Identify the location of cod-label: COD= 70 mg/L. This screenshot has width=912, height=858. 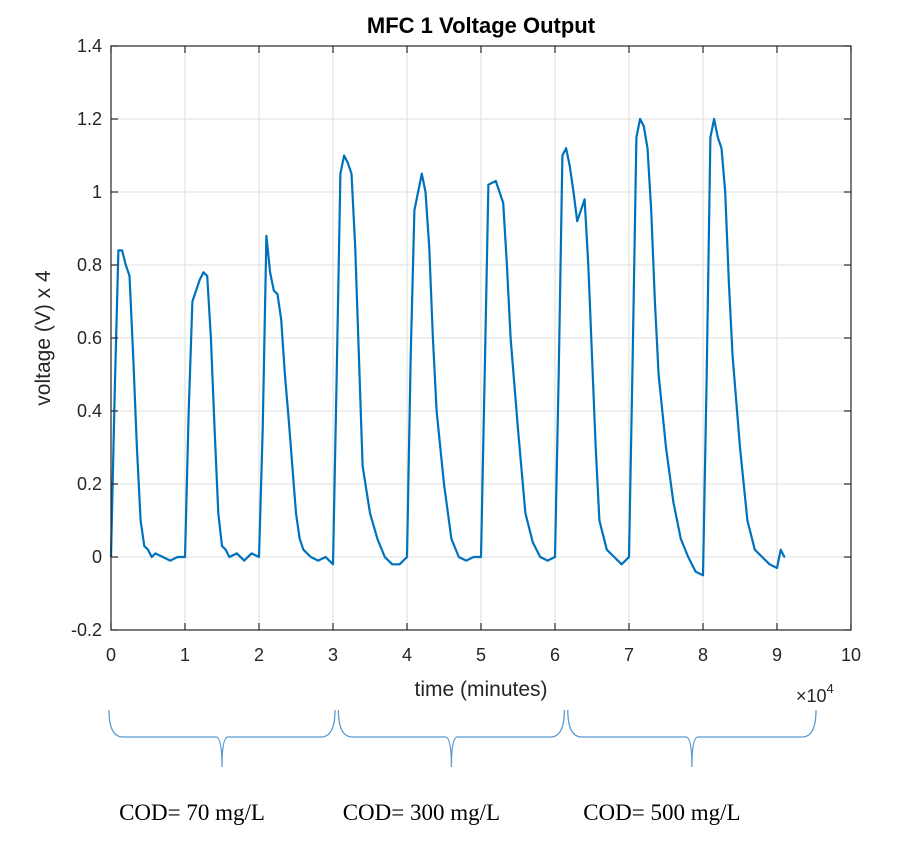
(192, 812).